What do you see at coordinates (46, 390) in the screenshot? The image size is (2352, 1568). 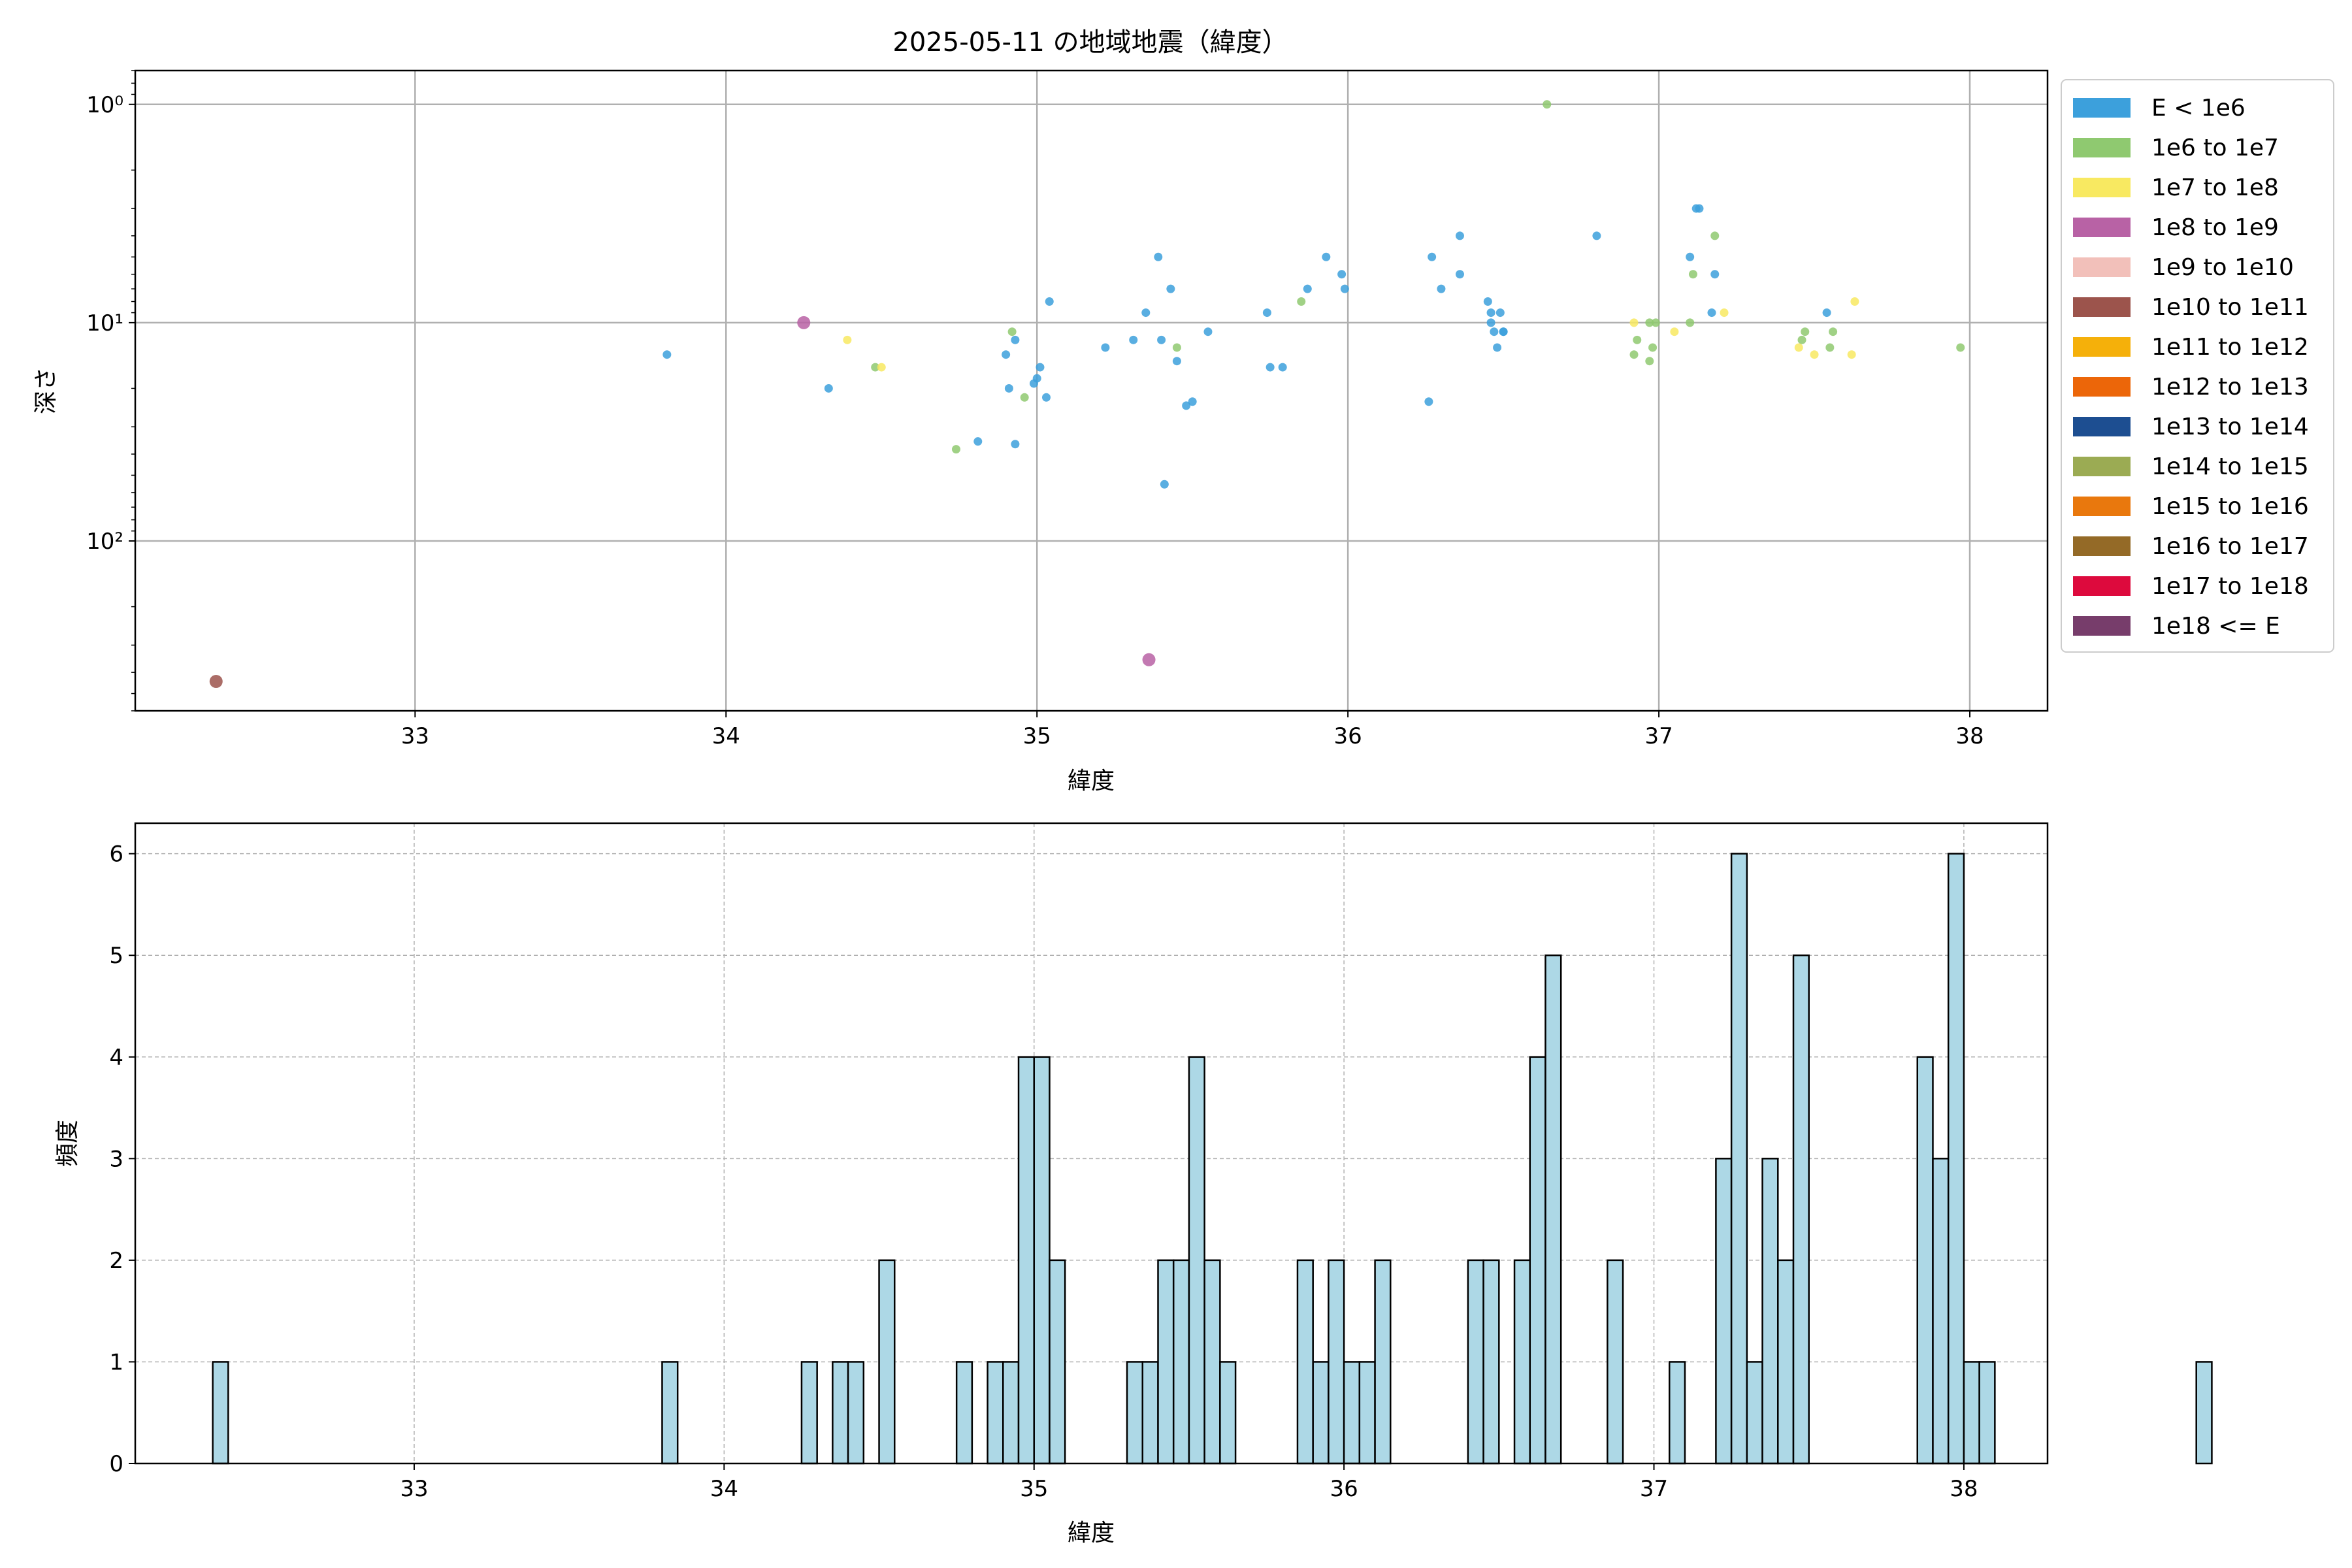 I see `scatter-y-axis-label: 深さ` at bounding box center [46, 390].